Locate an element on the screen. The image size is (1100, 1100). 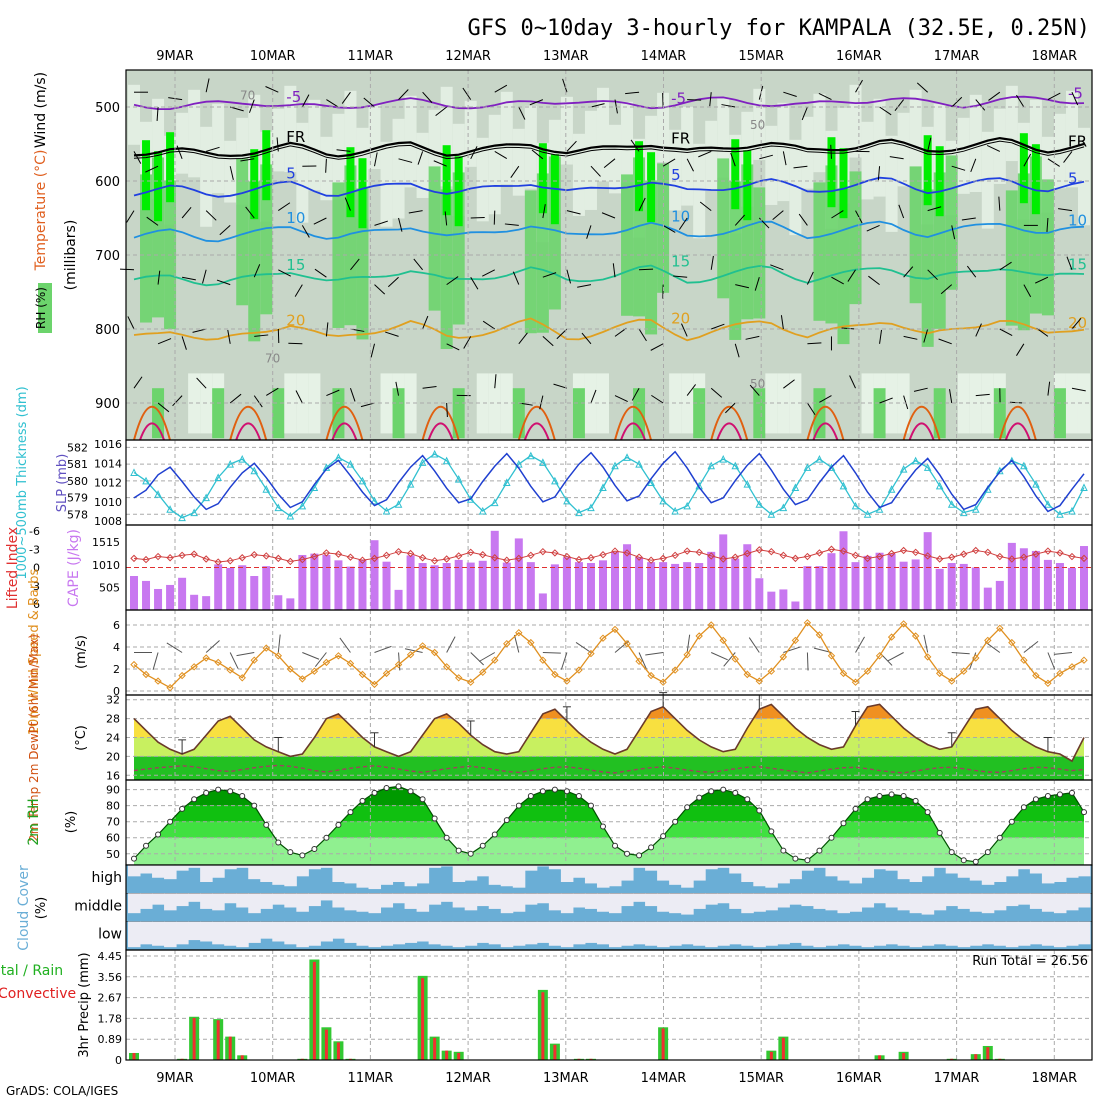
rh-legend-swatch is located at coordinates (45, 308).